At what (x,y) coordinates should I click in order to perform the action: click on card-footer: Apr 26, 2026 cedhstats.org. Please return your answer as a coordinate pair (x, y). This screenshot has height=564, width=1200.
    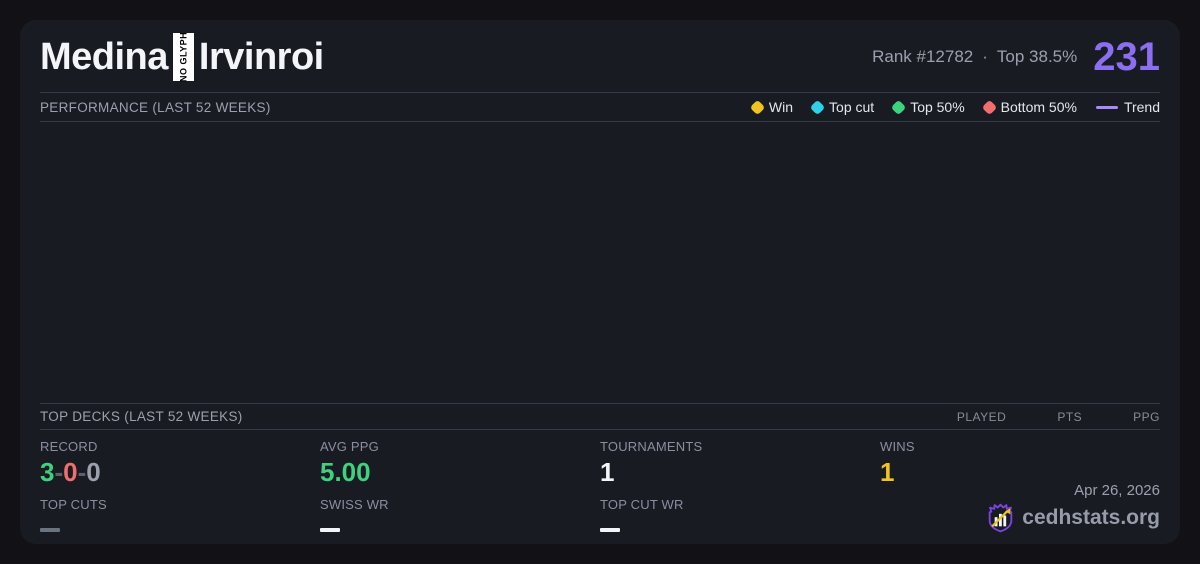
    Looking at the image, I should click on (1073, 507).